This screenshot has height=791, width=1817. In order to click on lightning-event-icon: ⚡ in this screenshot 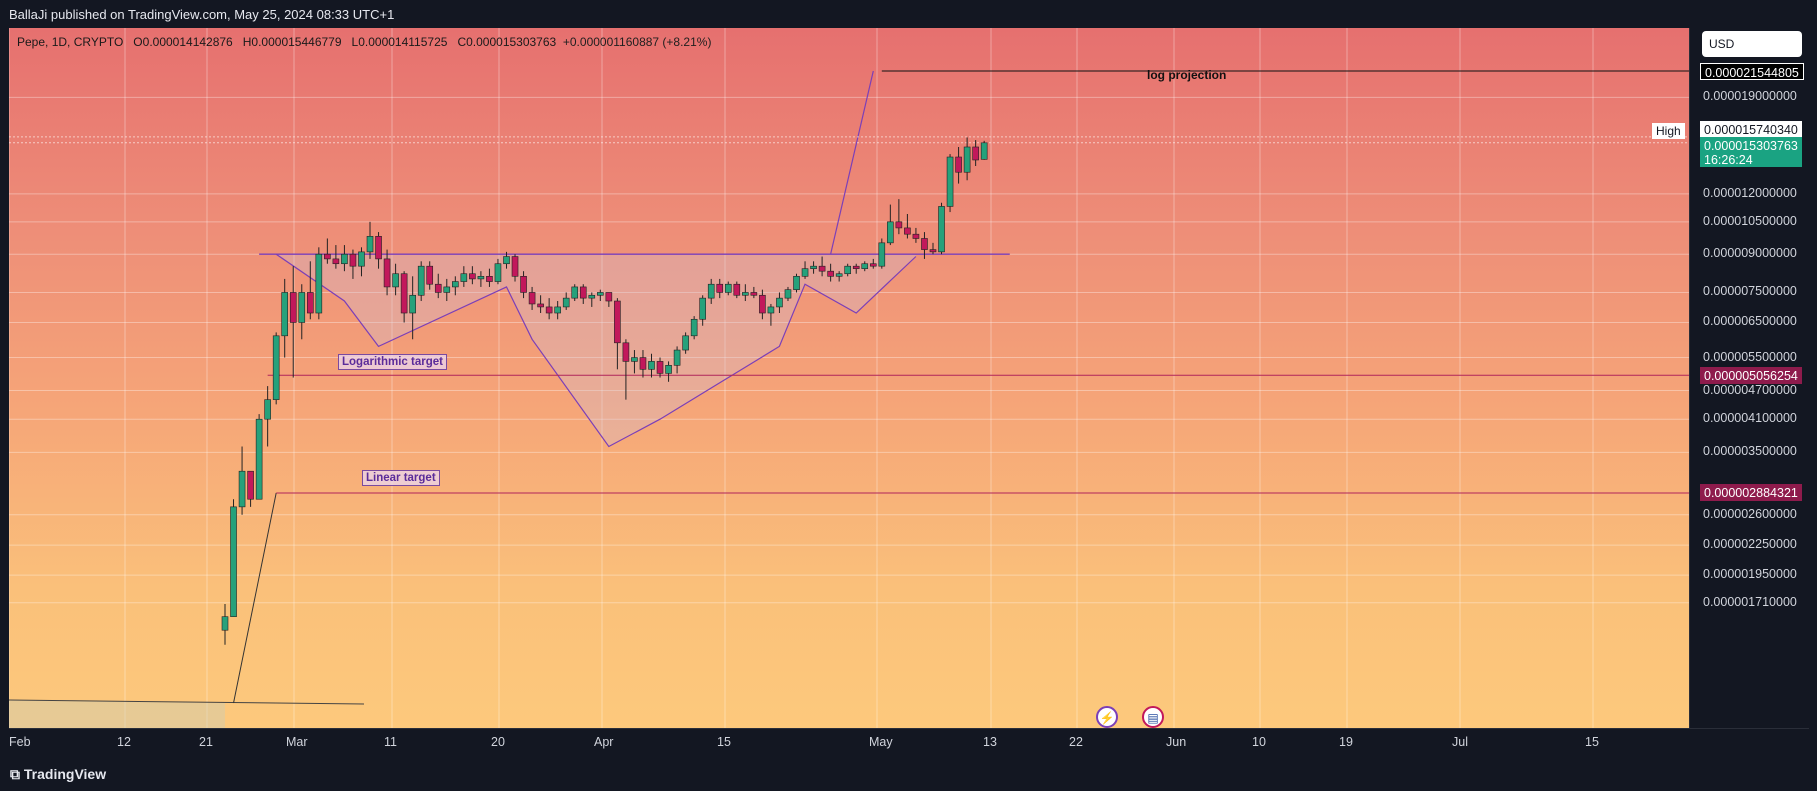, I will do `click(1107, 717)`.